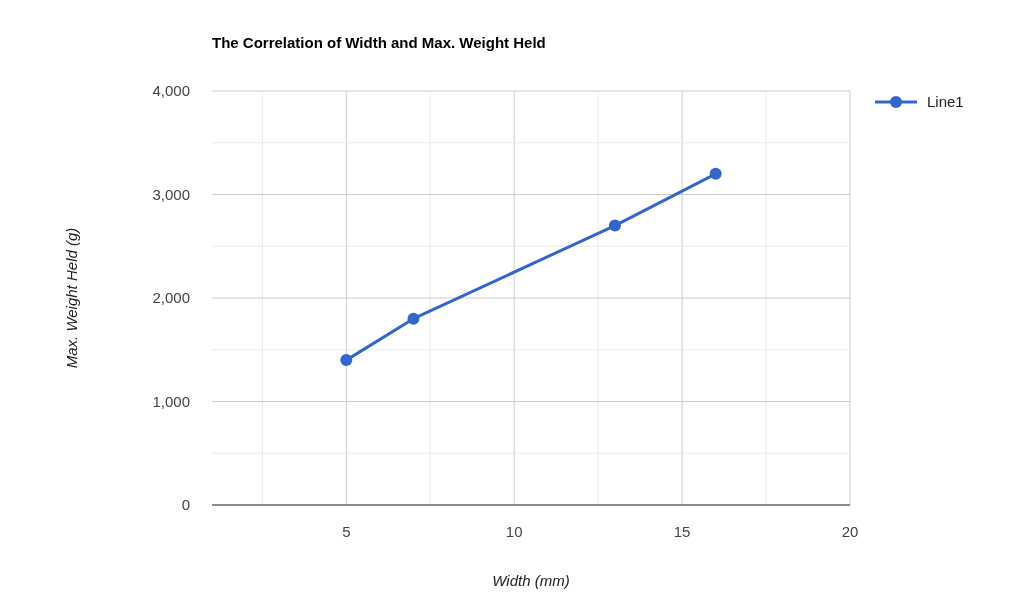 This screenshot has height=594, width=1011. Describe the element at coordinates (171, 401) in the screenshot. I see `y-tick-label: 1,000` at that location.